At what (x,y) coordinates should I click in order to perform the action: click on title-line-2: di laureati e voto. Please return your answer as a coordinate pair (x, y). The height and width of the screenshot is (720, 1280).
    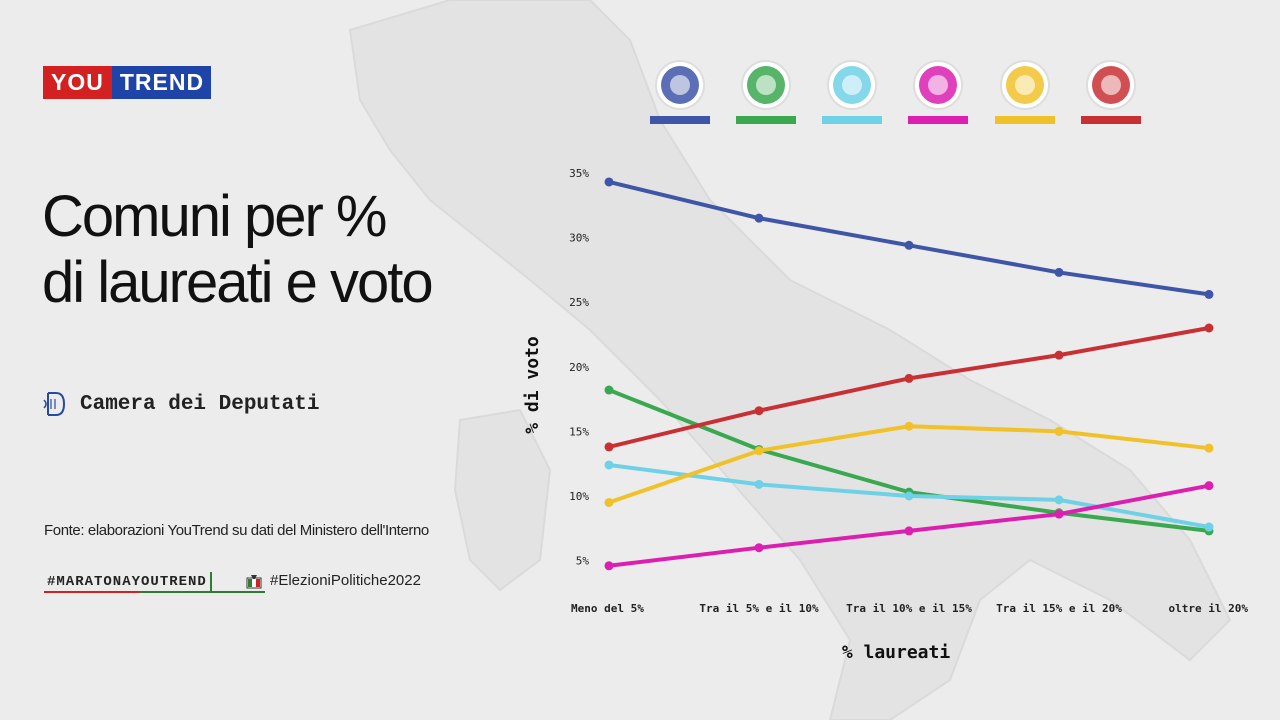
    Looking at the image, I should click on (238, 282).